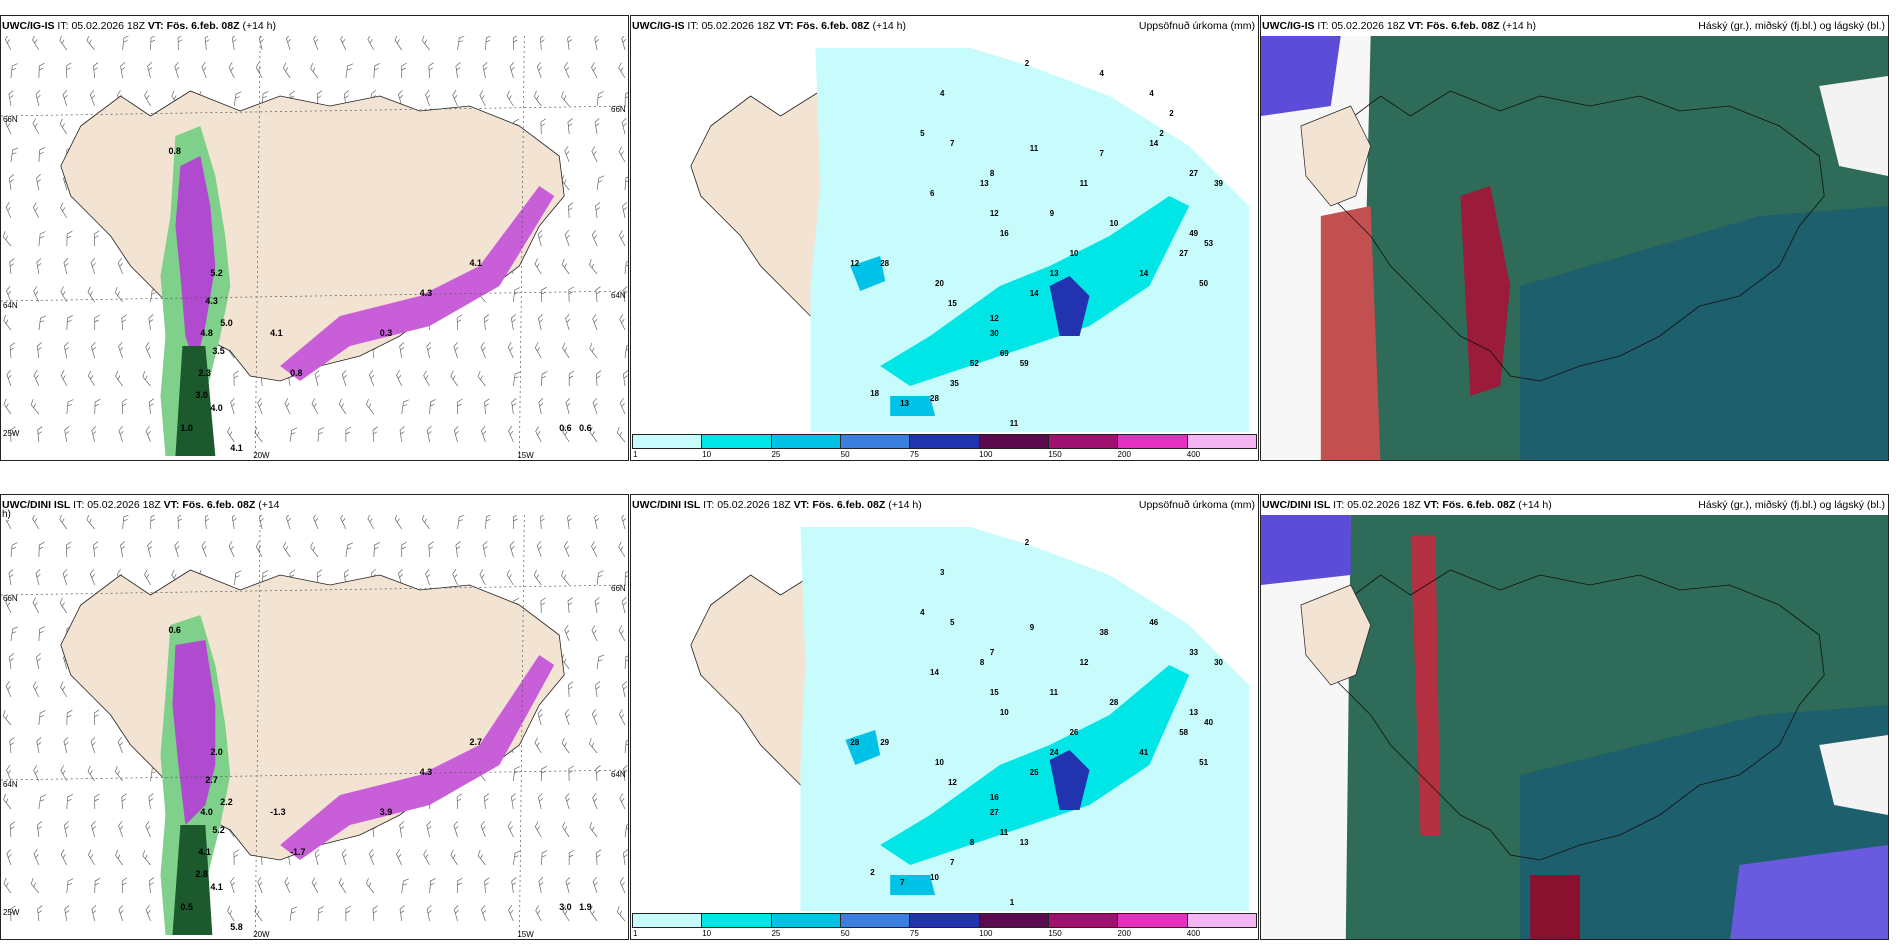  What do you see at coordinates (1218, 183) in the screenshot?
I see `precip-label: 39` at bounding box center [1218, 183].